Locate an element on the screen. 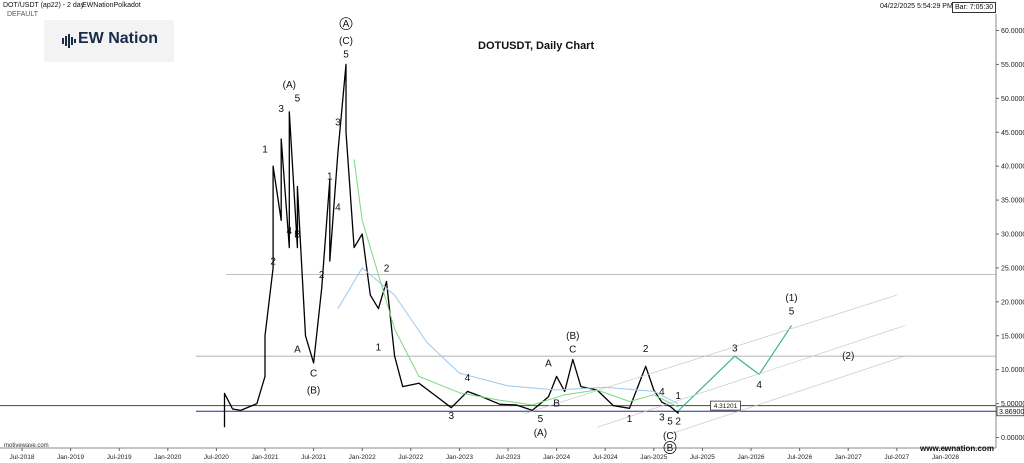 The width and height of the screenshot is (1024, 463). wave-label: (2) is located at coordinates (848, 356).